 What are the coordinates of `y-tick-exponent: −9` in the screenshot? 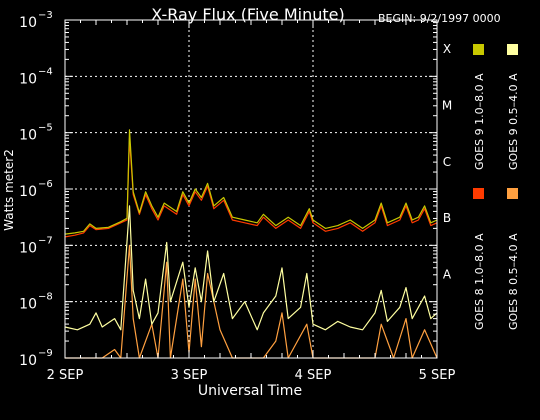 It's located at (45, 353).